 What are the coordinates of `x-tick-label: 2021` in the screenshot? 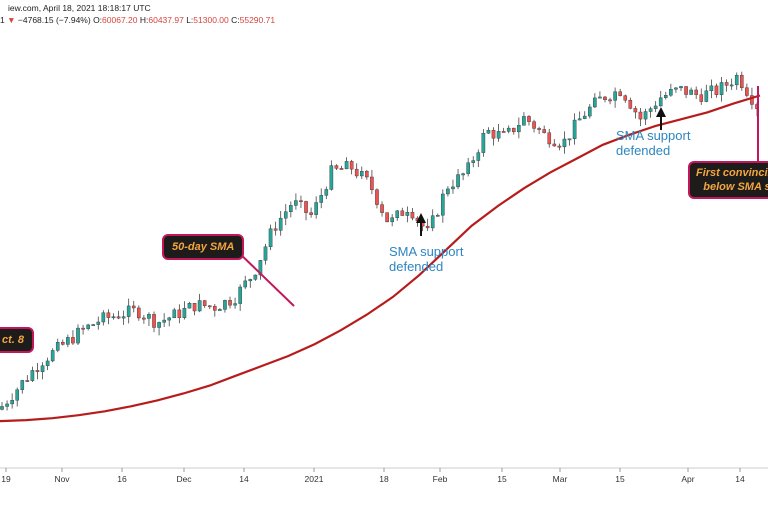 It's located at (314, 479).